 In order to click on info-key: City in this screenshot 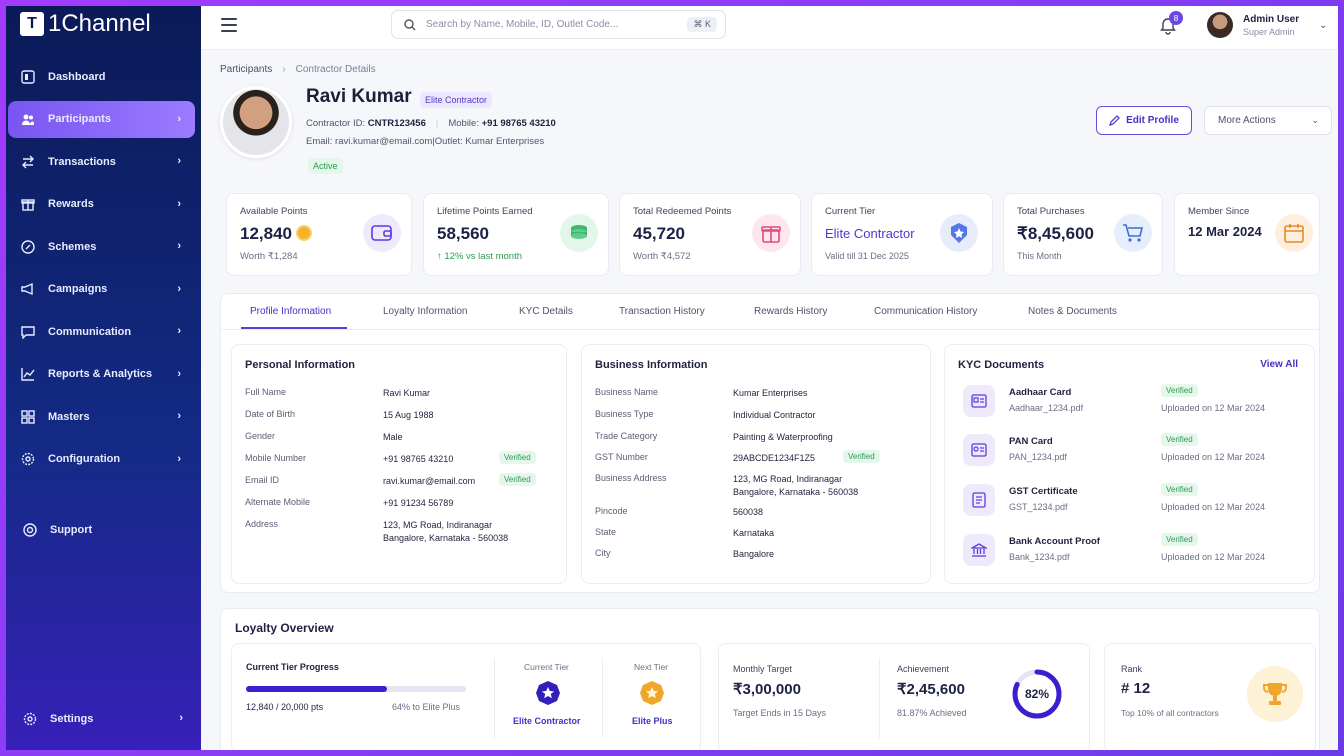, I will do `click(603, 553)`.